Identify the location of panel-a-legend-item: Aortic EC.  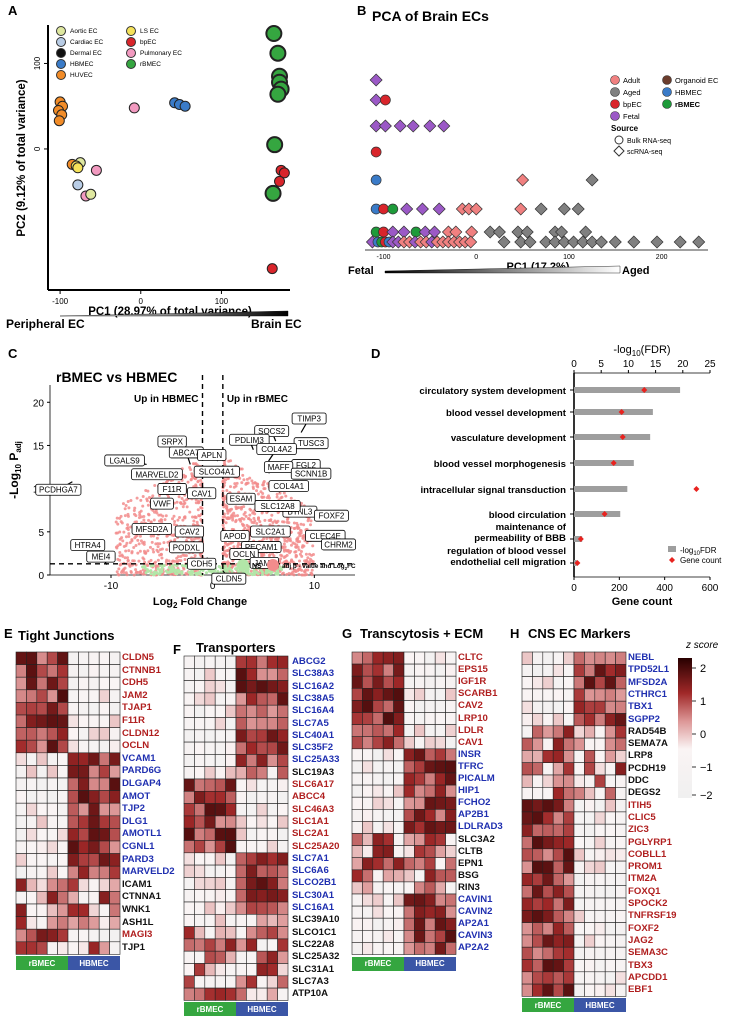
(76, 31).